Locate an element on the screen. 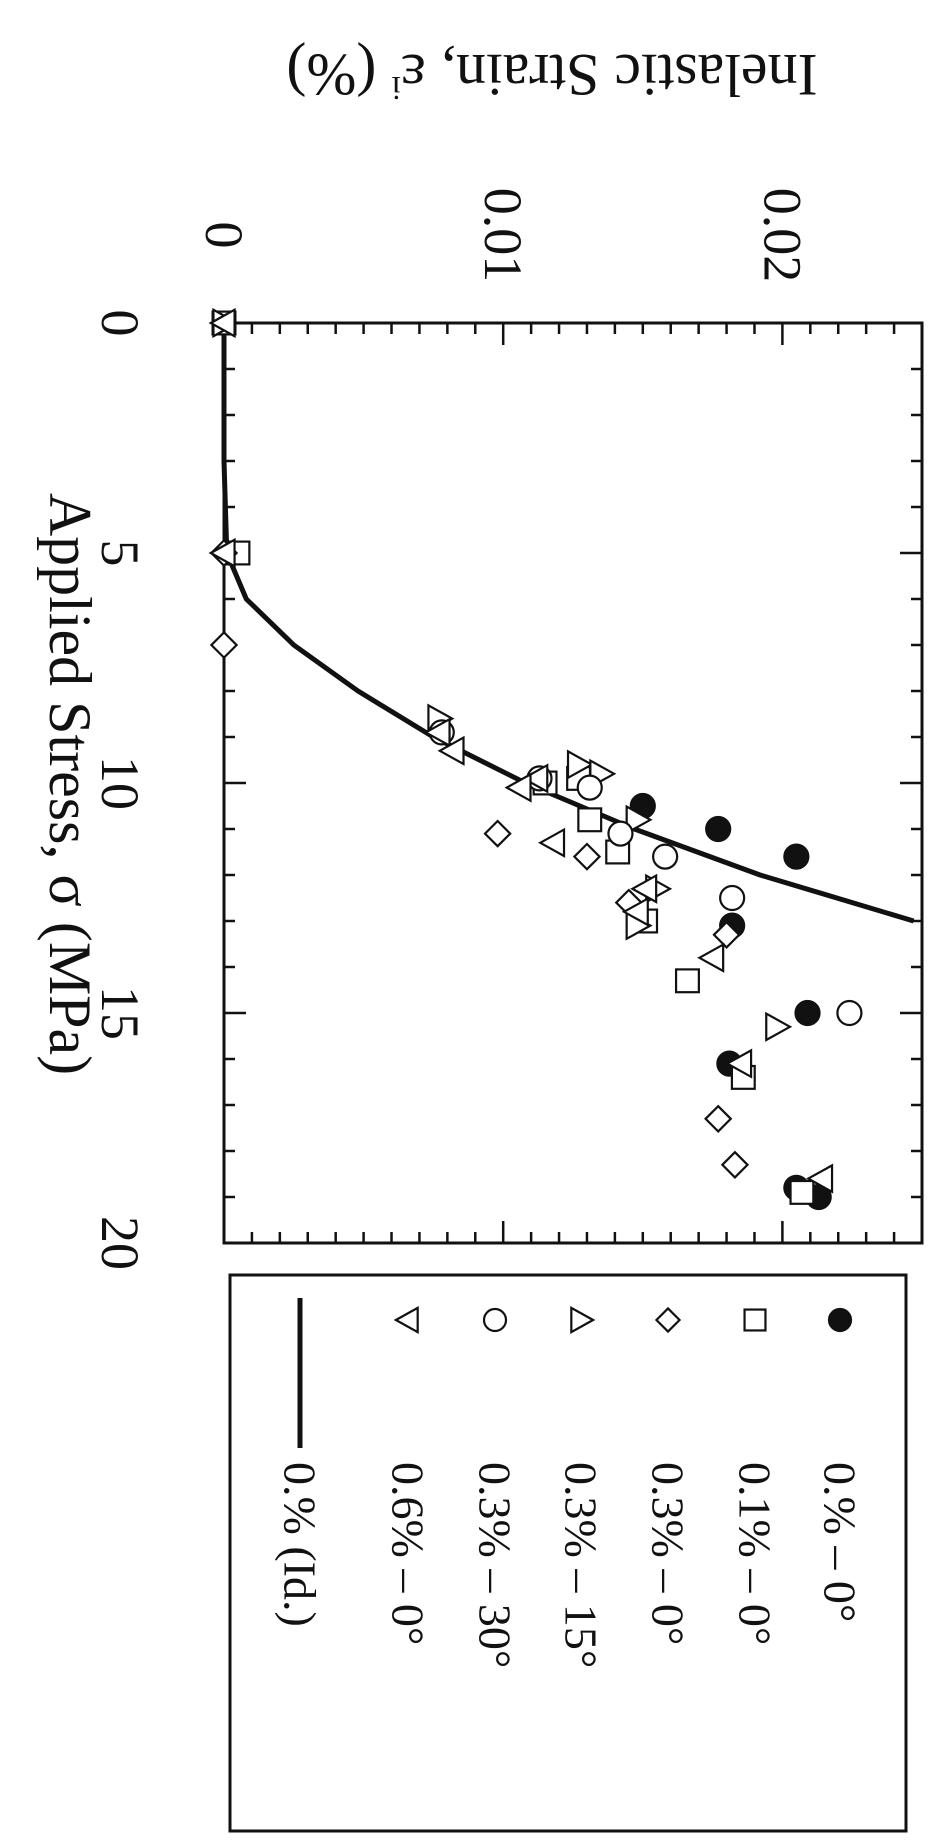 The image size is (937, 1841). legend-label: 0.% – 0° is located at coordinates (840, 1542).